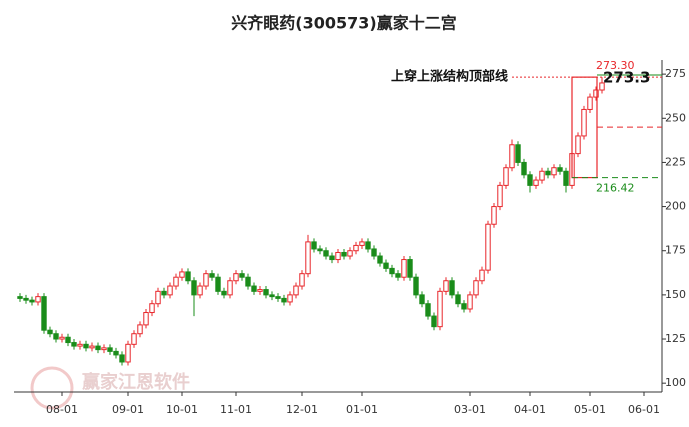 The height and width of the screenshot is (427, 689). Describe the element at coordinates (136, 382) in the screenshot. I see `watermark: 赢家江恩软件` at that location.